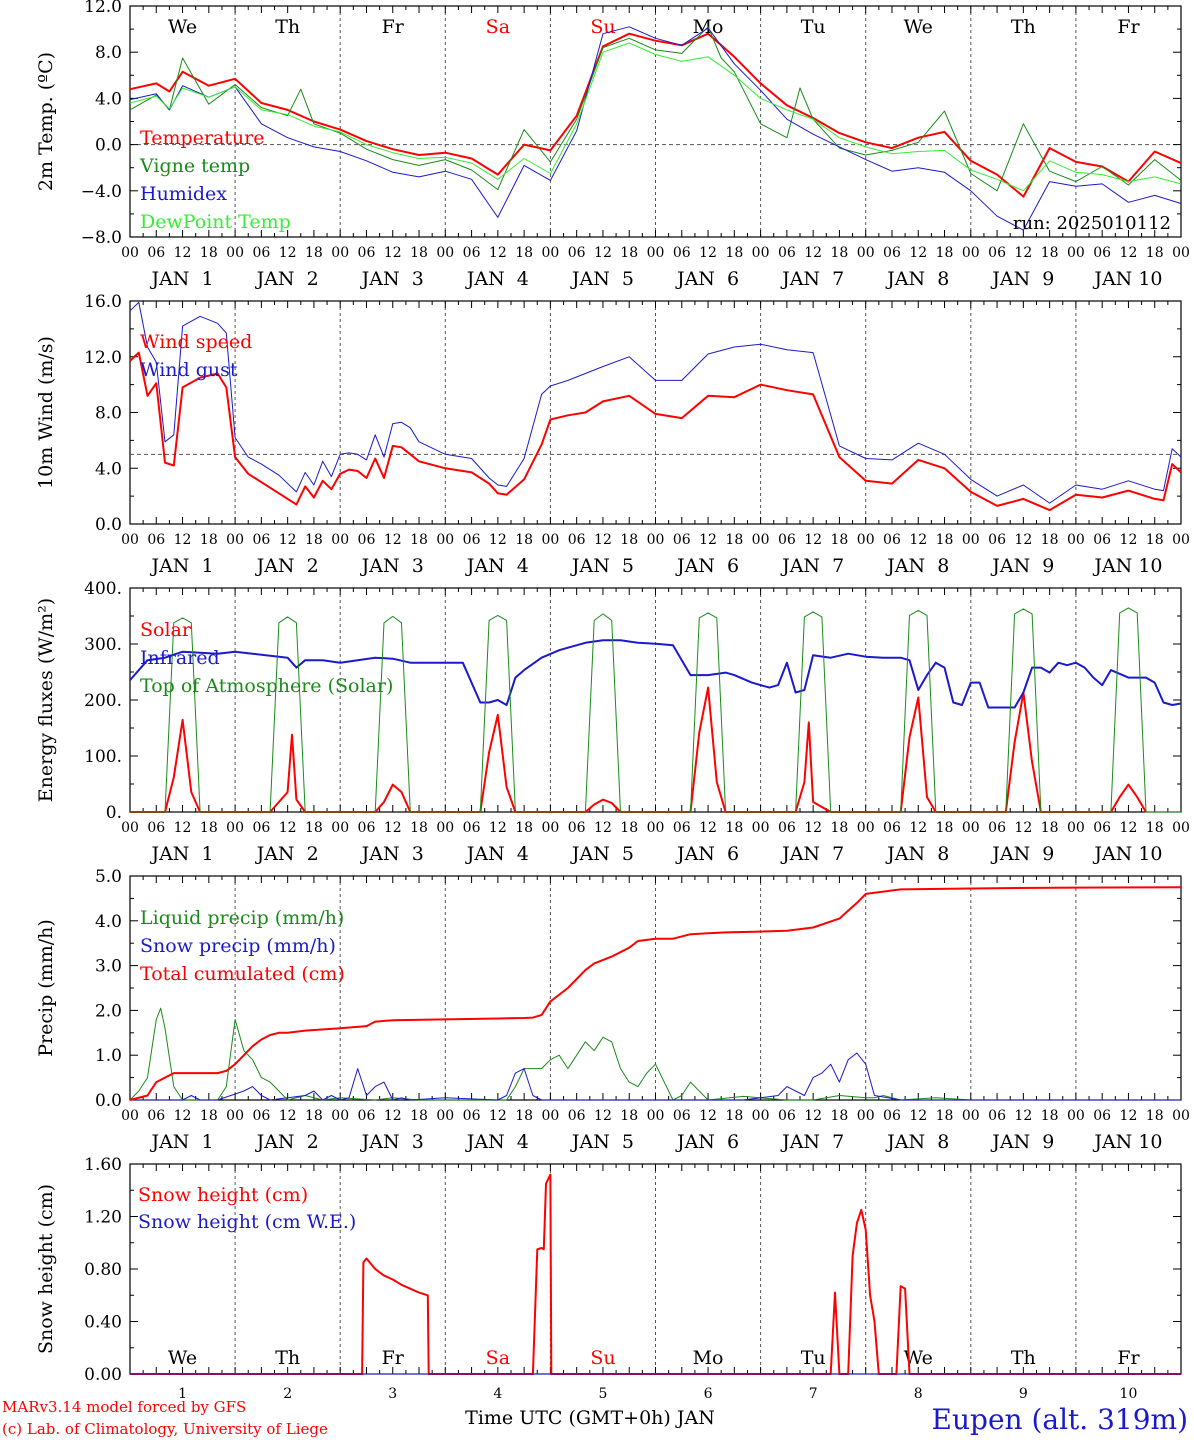 The width and height of the screenshot is (1194, 1445). What do you see at coordinates (183, 194) in the screenshot?
I see `legend-entry: Humidex` at bounding box center [183, 194].